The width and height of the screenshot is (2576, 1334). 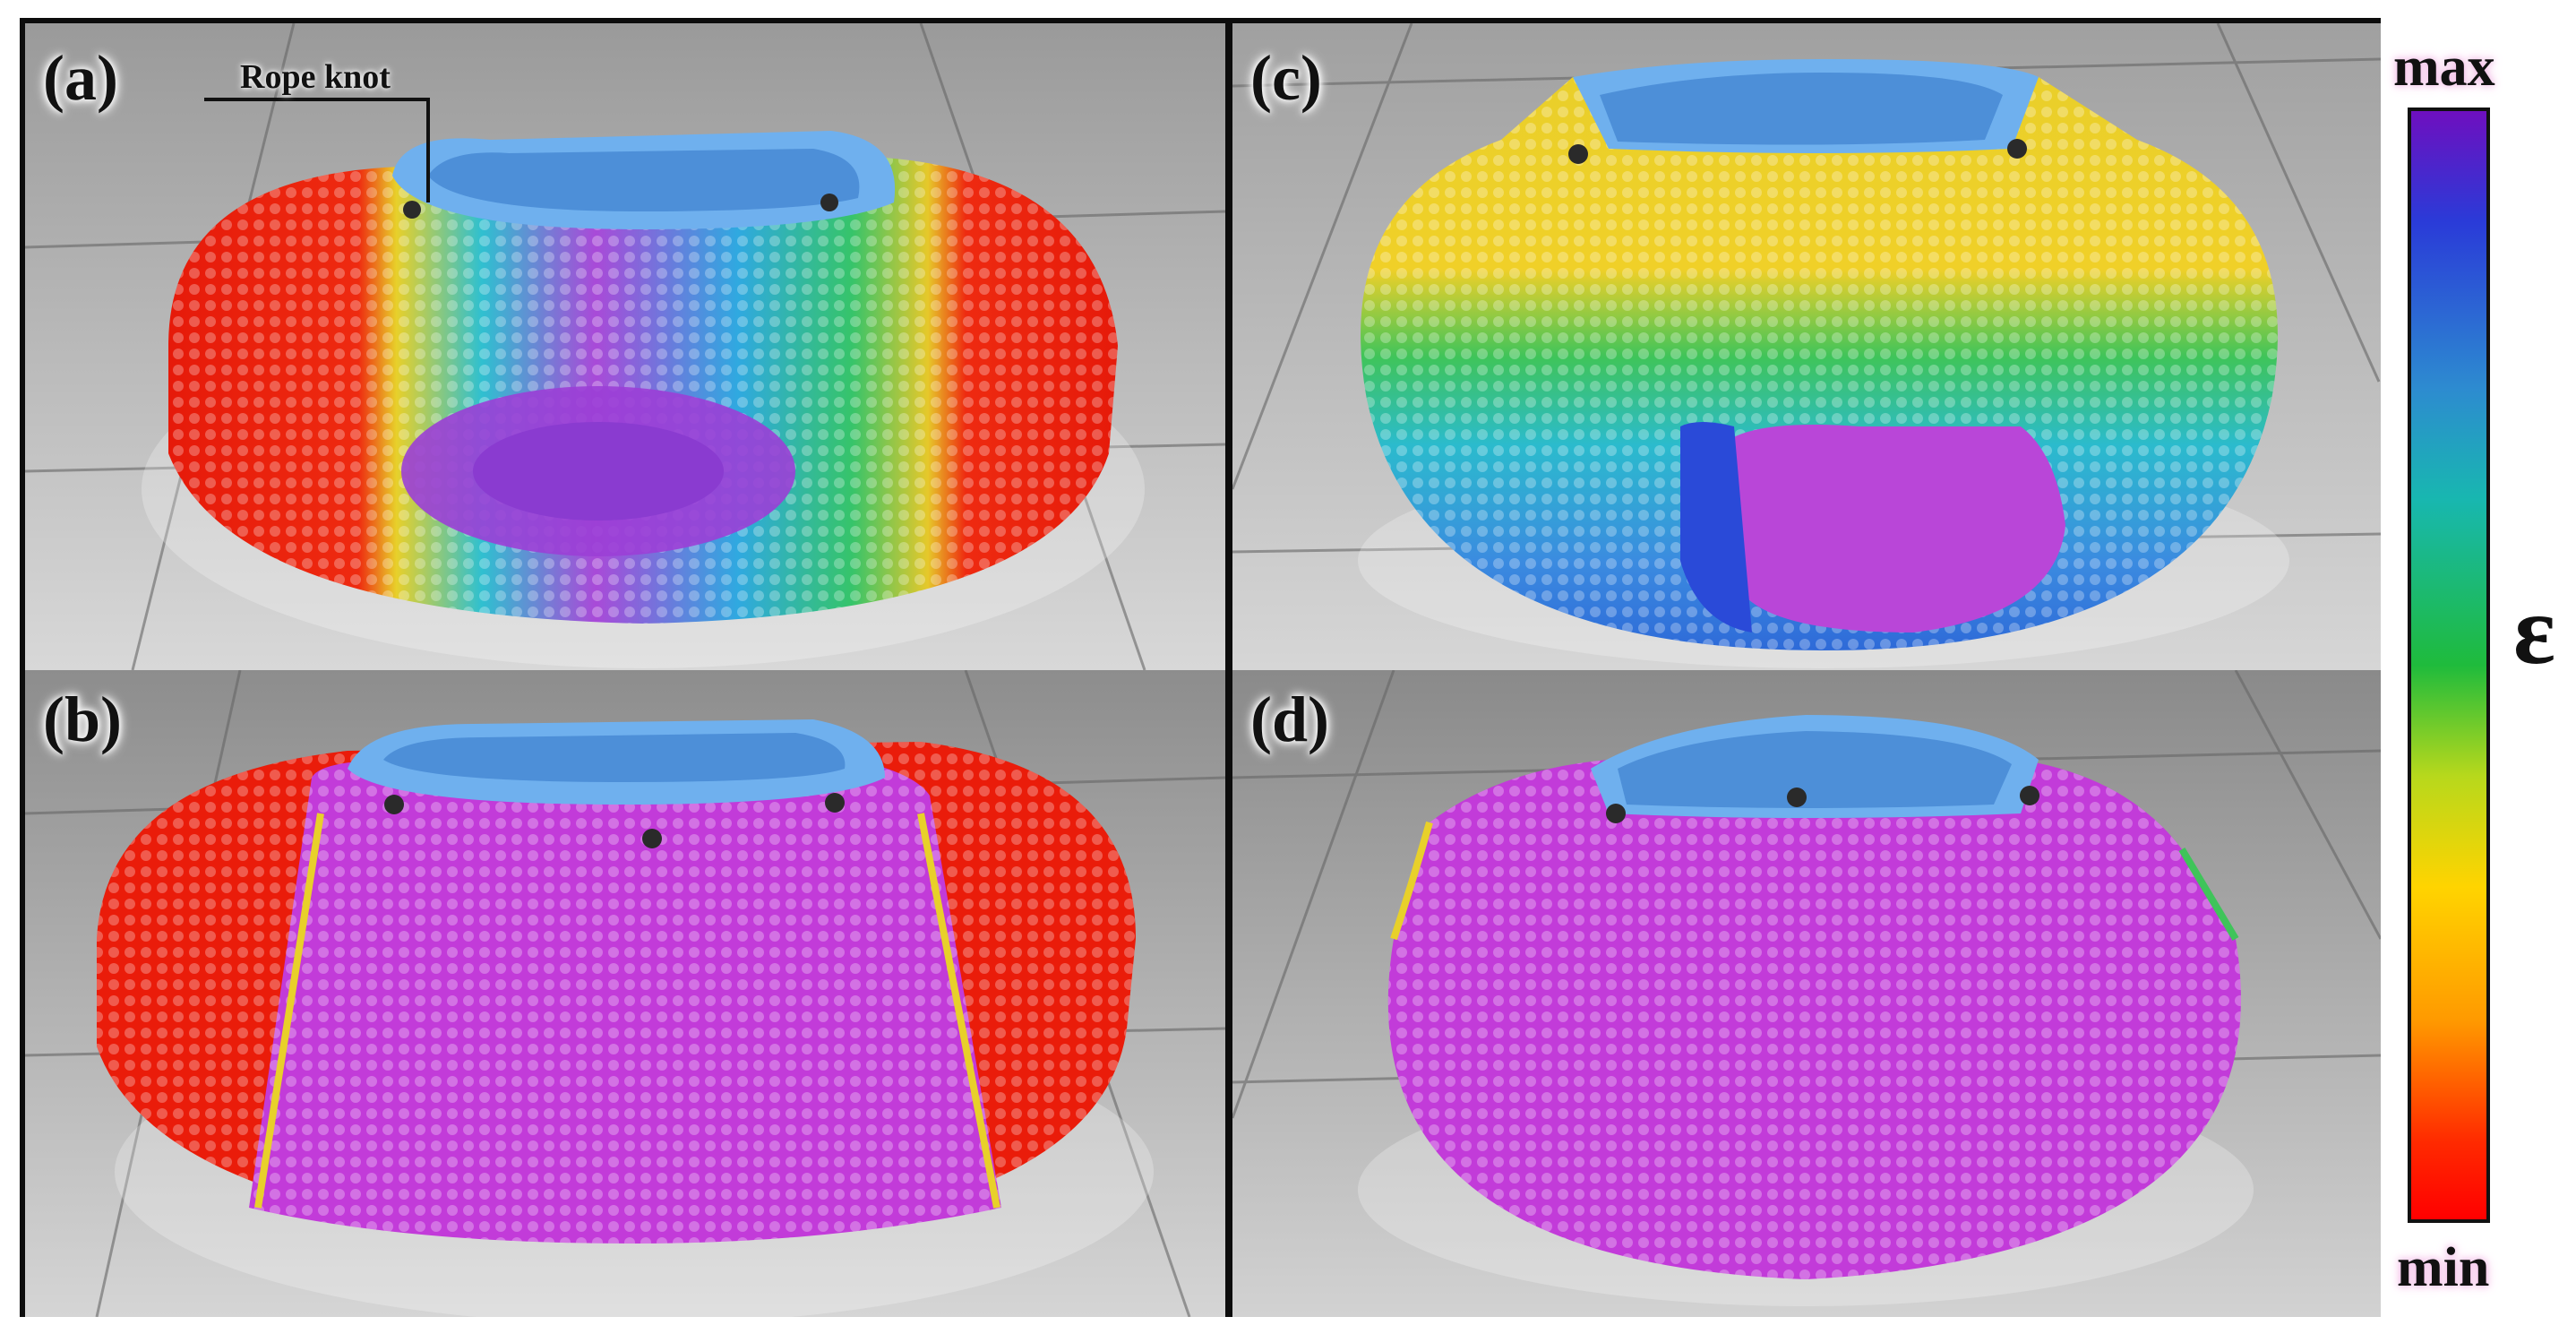 I want to click on panel-a-label: (a), so click(x=80, y=78).